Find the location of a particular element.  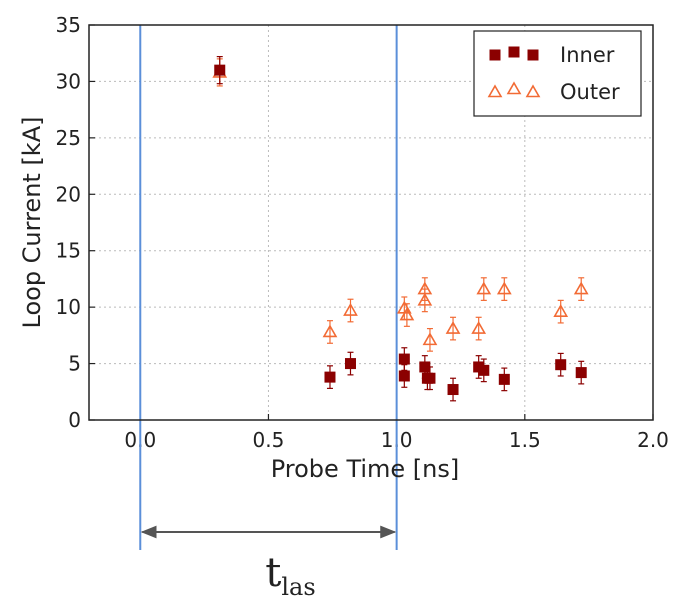

y-tick-label: 25 is located at coordinates (68, 138).